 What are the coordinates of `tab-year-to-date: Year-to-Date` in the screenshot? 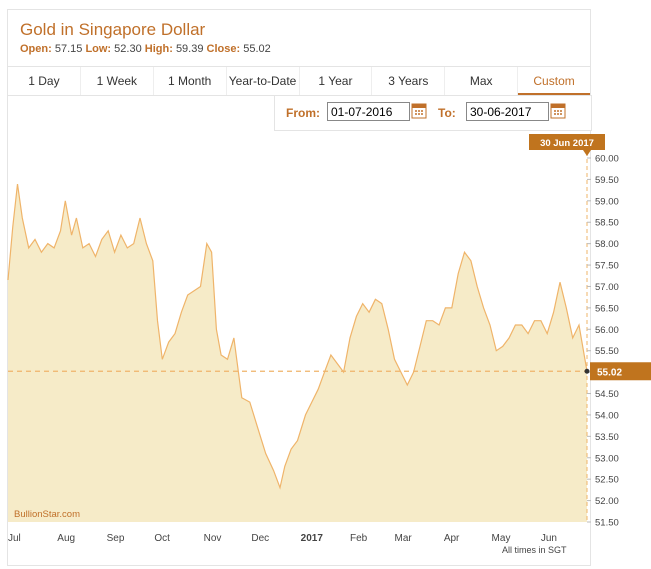 It's located at (263, 81).